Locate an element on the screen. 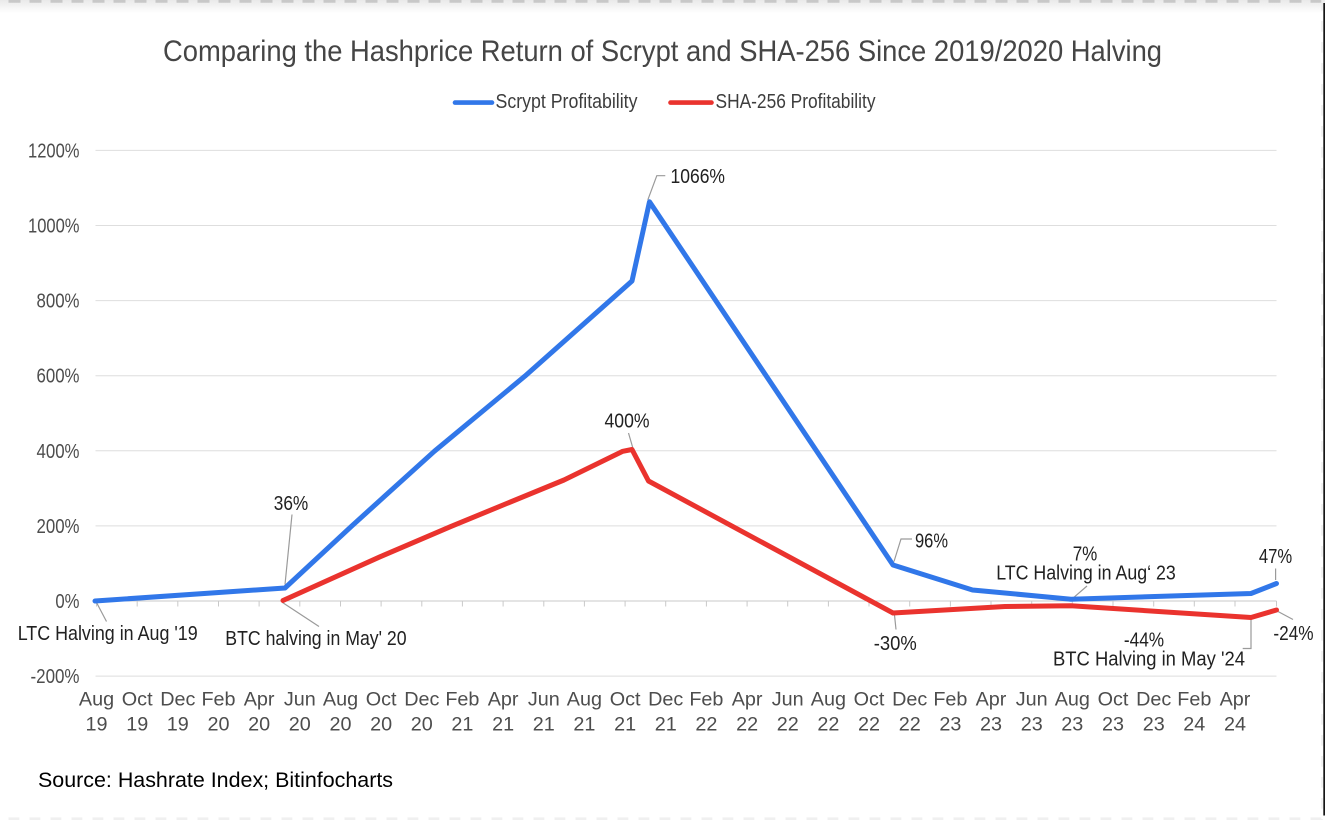  svg-text:Source: Hashrate Index; Bitinf: Source: Hashrate Index; Bitinfocharts is located at coordinates (215, 780).